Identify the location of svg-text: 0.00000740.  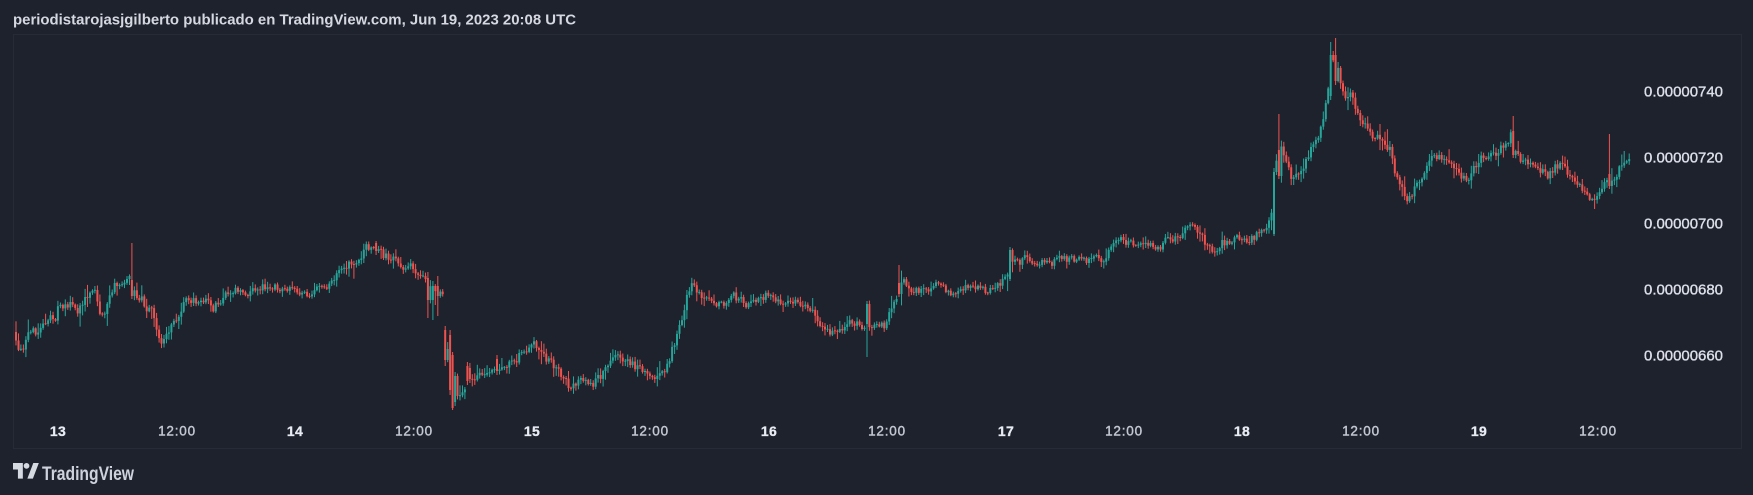
(1683, 93).